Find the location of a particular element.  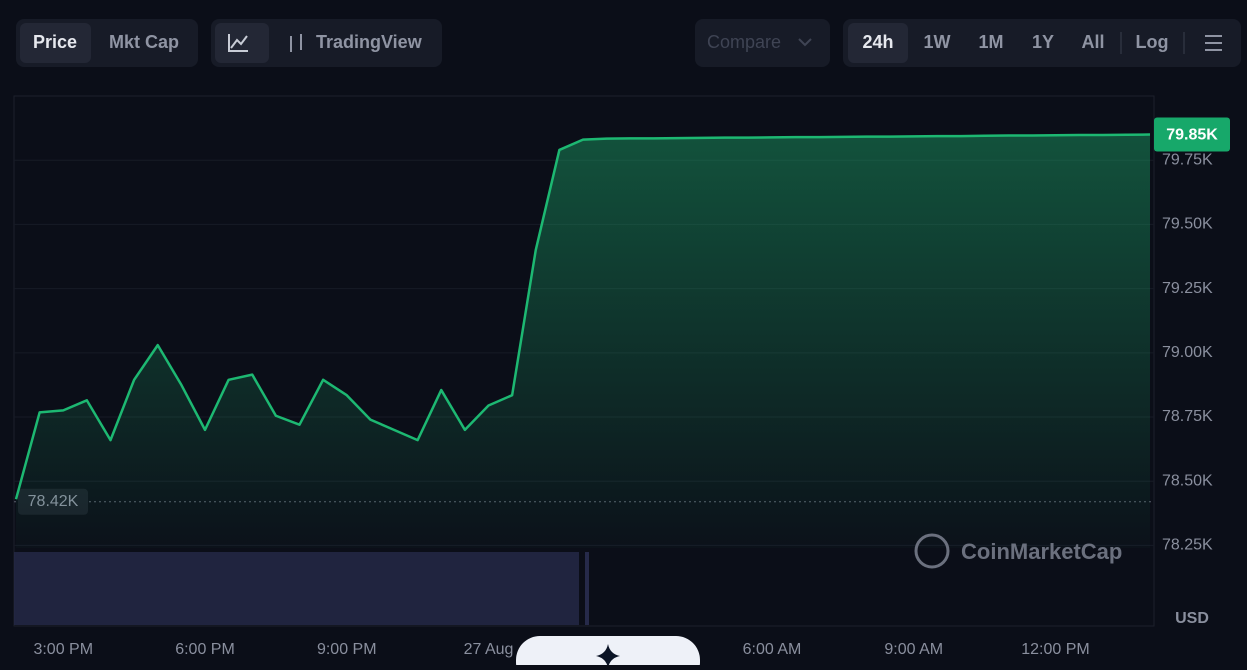

candle-icon is located at coordinates (296, 43).